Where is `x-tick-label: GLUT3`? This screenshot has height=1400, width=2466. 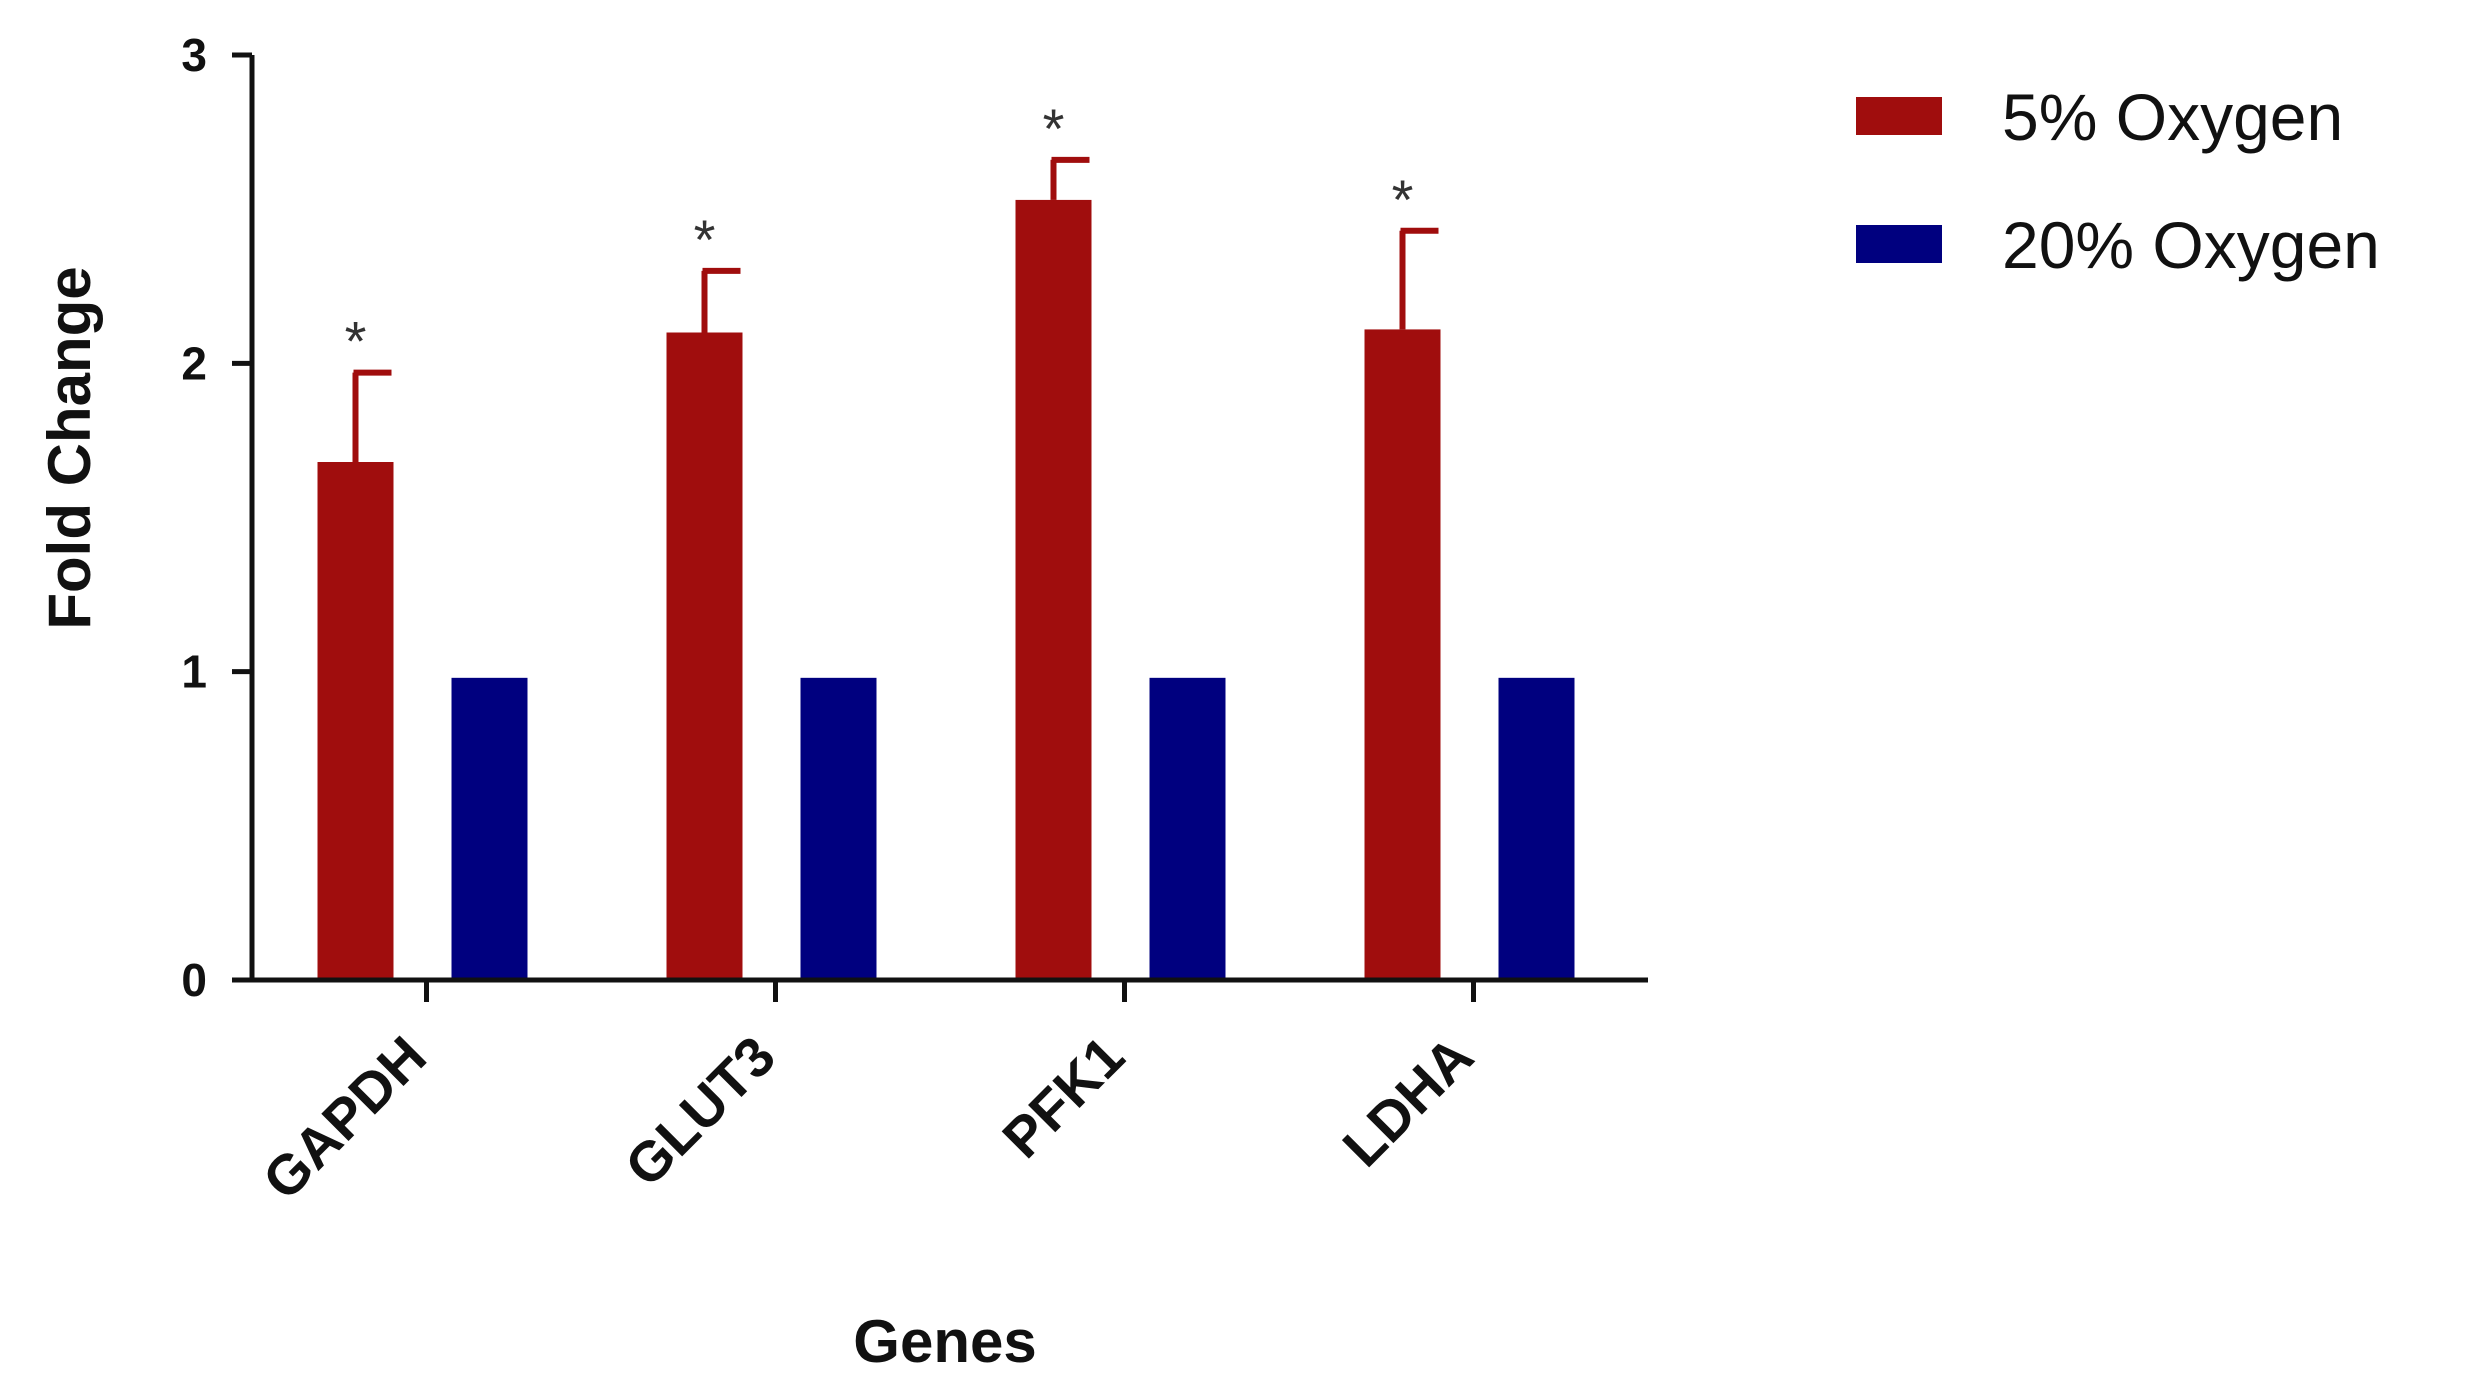 x-tick-label: GLUT3 is located at coordinates (700, 1111).